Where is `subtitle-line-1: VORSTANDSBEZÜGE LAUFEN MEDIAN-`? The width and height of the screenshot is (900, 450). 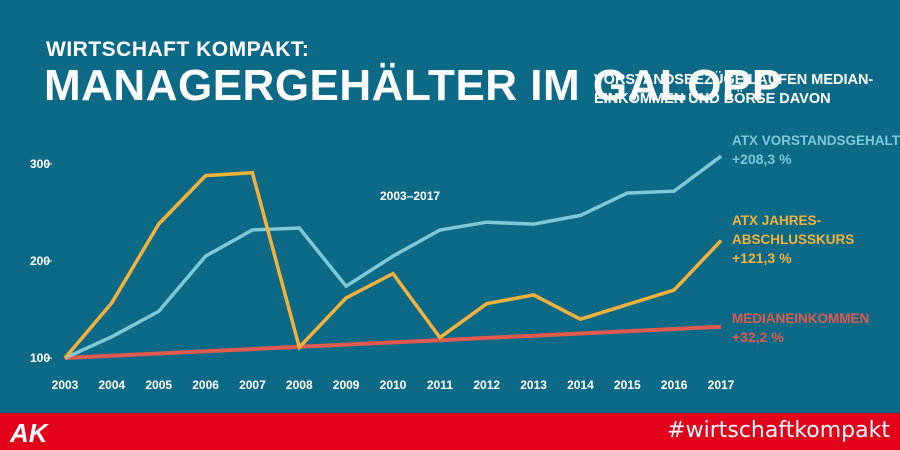 subtitle-line-1: VORSTANDSBEZÜGE LAUFEN MEDIAN- is located at coordinates (734, 80).